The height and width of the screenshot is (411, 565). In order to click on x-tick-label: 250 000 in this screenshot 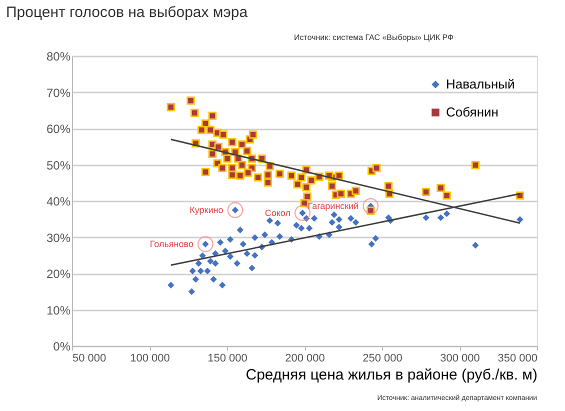, I will do `click(382, 358)`.